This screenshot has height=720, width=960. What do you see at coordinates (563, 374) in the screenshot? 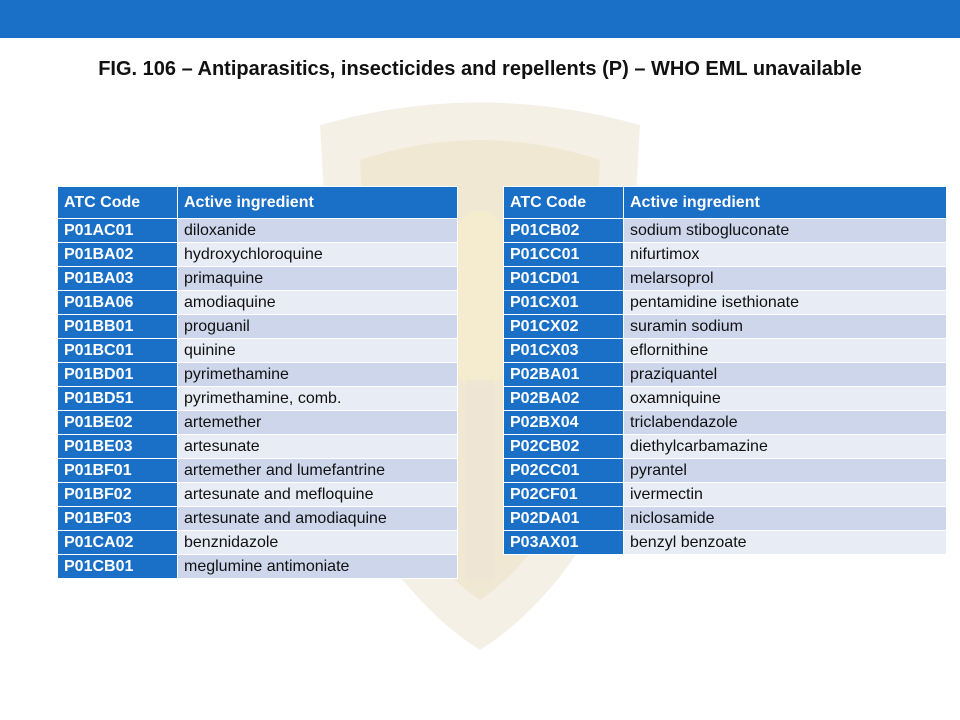
I see `code-cell: P02BA01` at bounding box center [563, 374].